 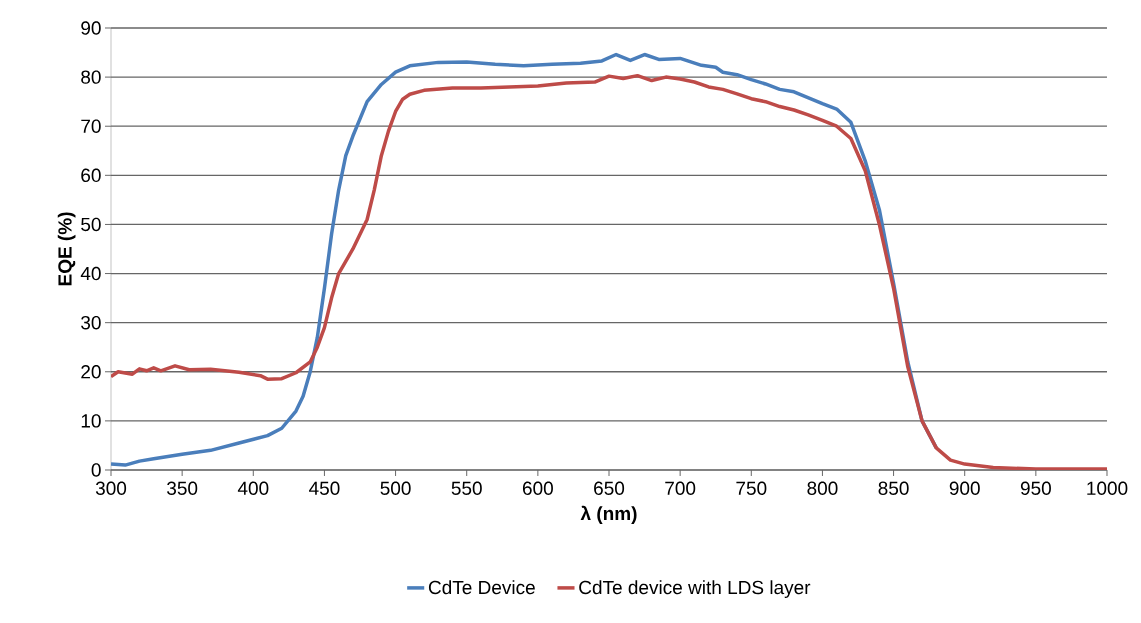 I want to click on x-tick-label: 450, so click(x=324, y=488).